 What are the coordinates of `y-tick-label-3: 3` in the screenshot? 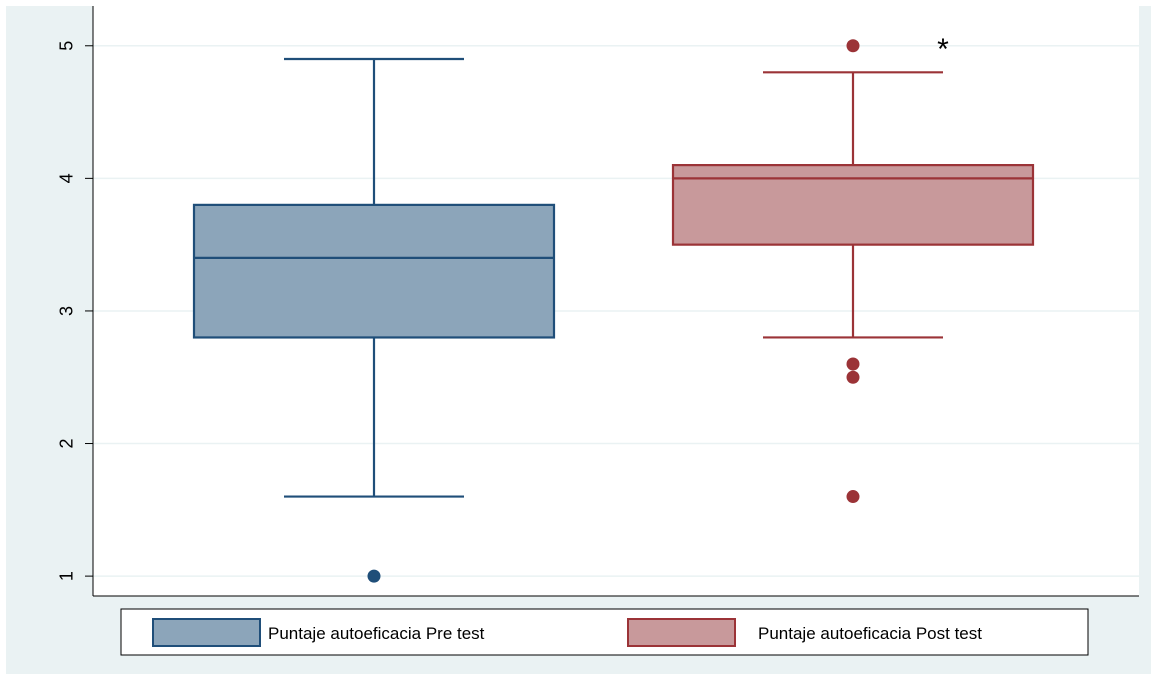 It's located at (66, 311).